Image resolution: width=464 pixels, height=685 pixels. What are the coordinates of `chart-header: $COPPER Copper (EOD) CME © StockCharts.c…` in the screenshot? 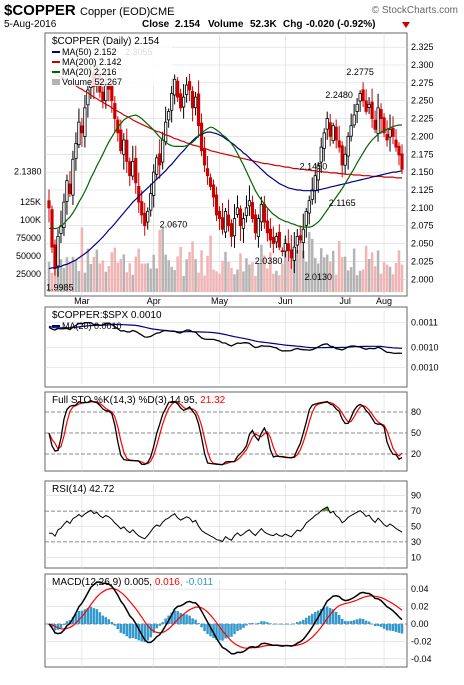 It's located at (231, 16).